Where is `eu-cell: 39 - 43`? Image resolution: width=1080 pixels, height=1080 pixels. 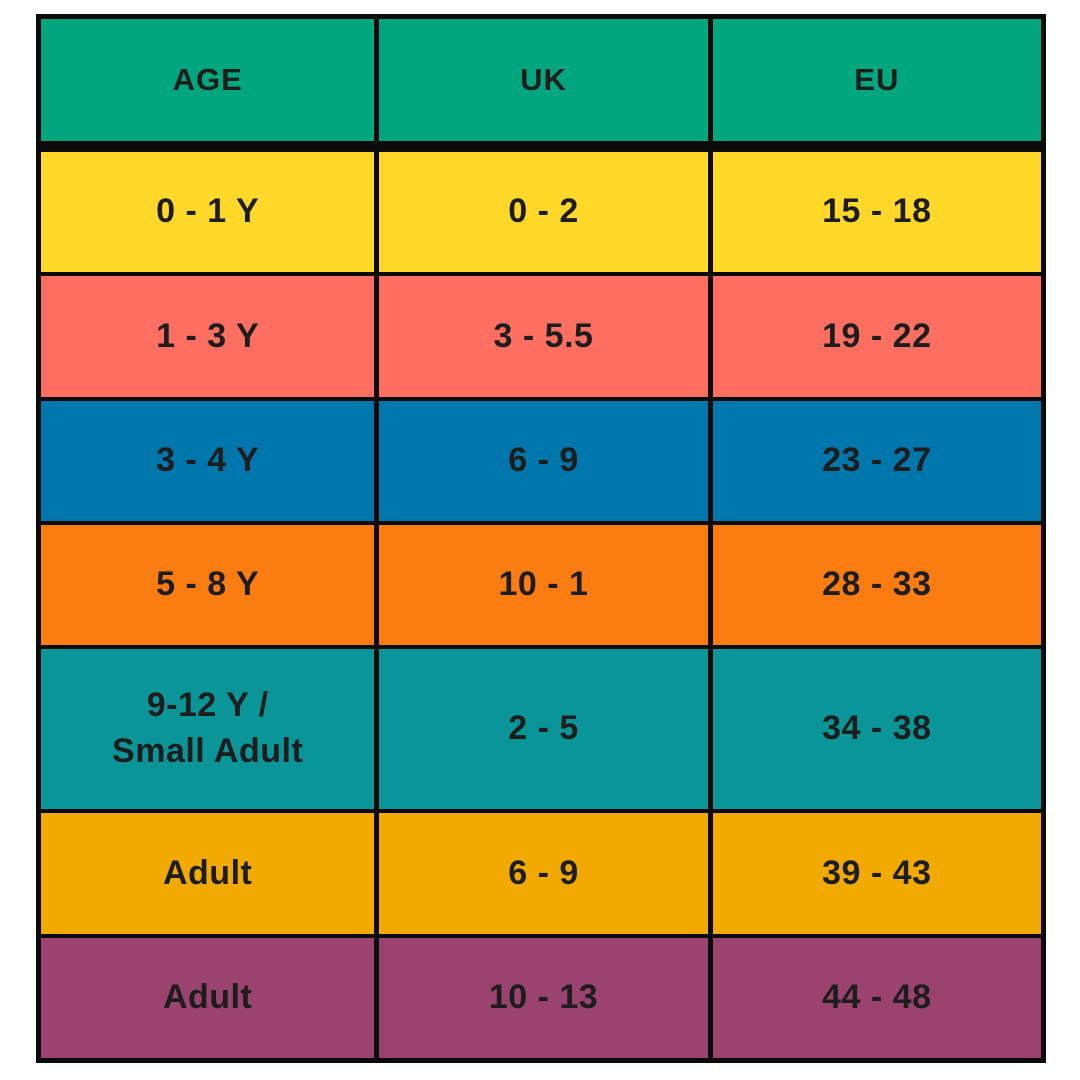 eu-cell: 39 - 43 is located at coordinates (874, 873).